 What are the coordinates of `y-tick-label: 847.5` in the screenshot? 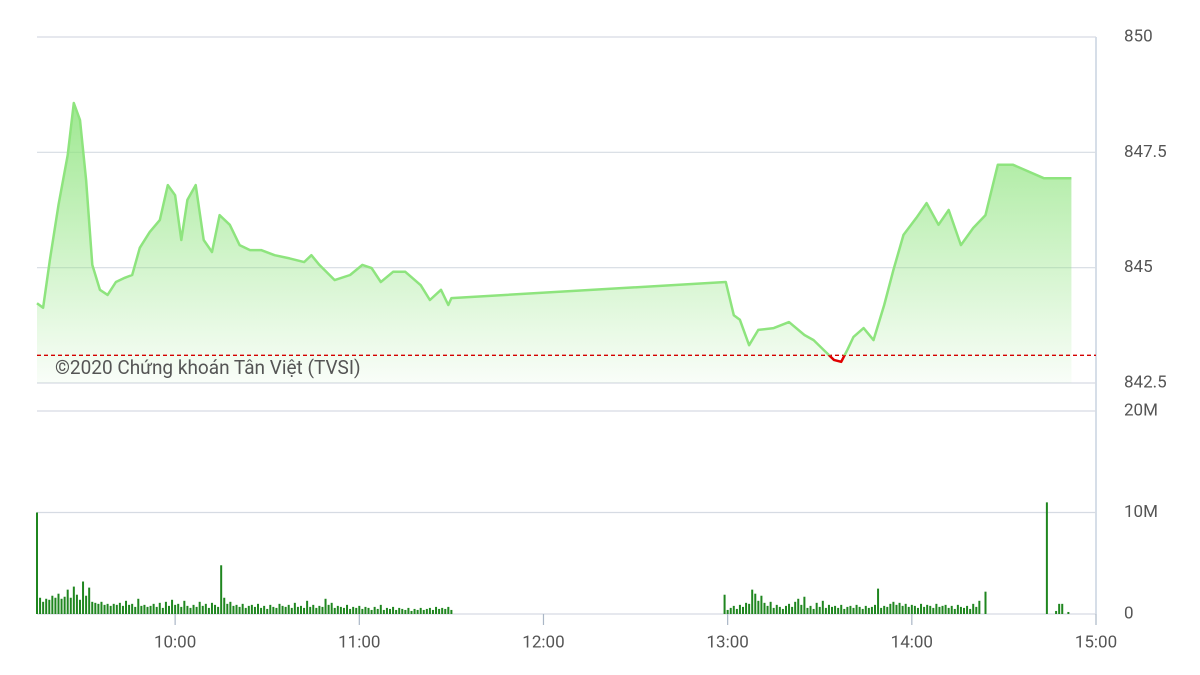 It's located at (1145, 152).